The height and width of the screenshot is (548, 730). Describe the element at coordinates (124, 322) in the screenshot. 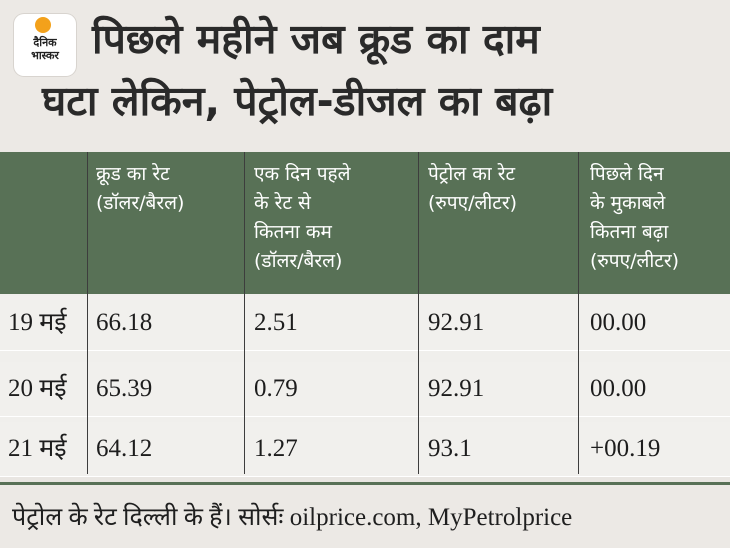

I see `cell-crude: 66.18` at that location.